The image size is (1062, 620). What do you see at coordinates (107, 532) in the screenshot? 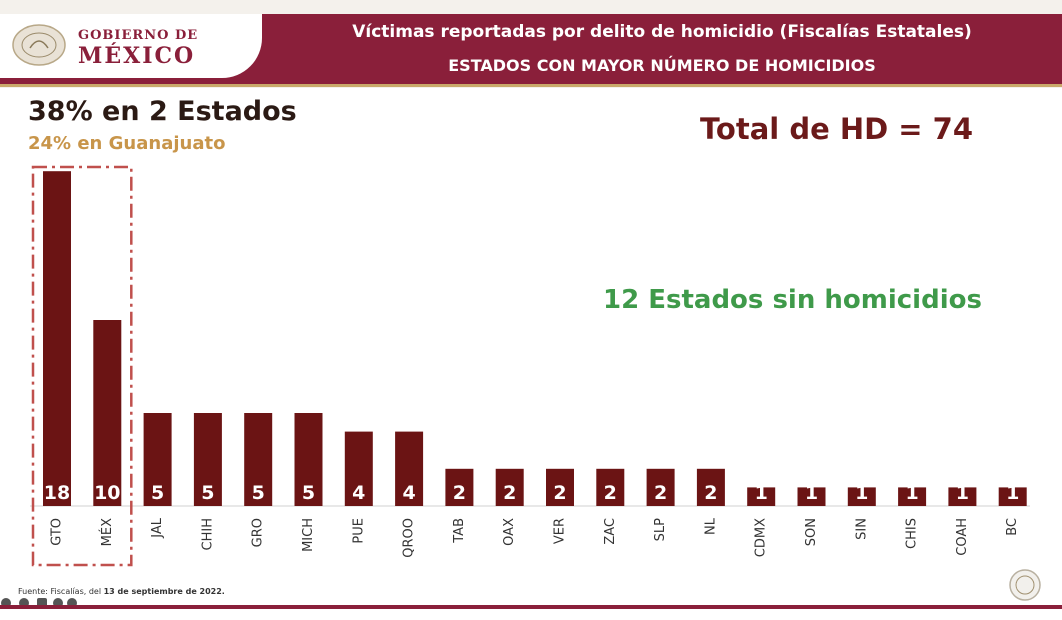
I see `tick-label-méx: MÉX` at bounding box center [107, 532].